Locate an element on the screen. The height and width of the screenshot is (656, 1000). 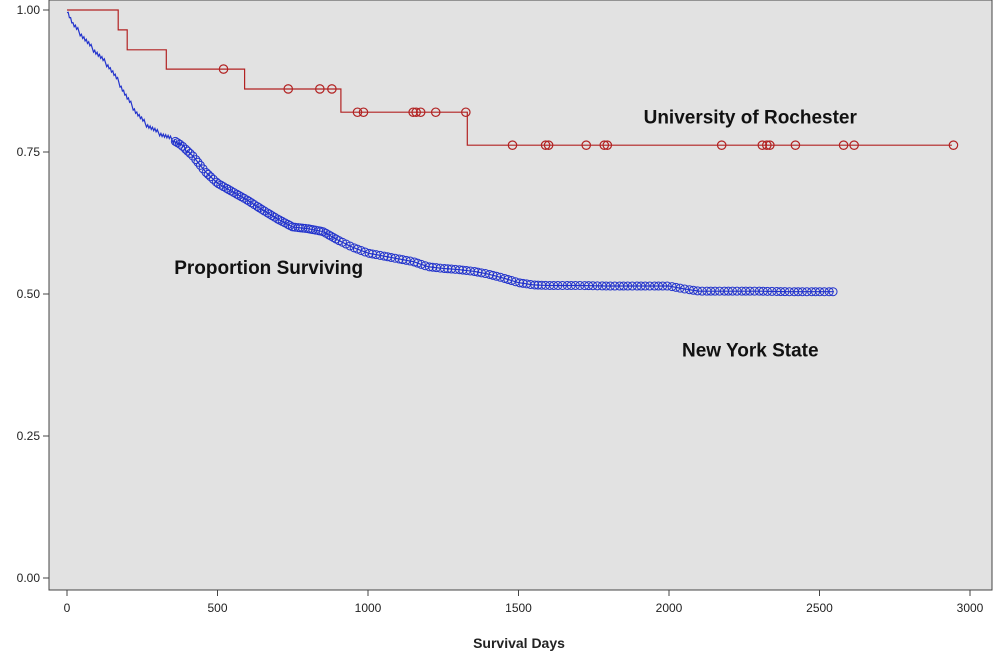
y-tick-label: 0.75 is located at coordinates (29, 152).